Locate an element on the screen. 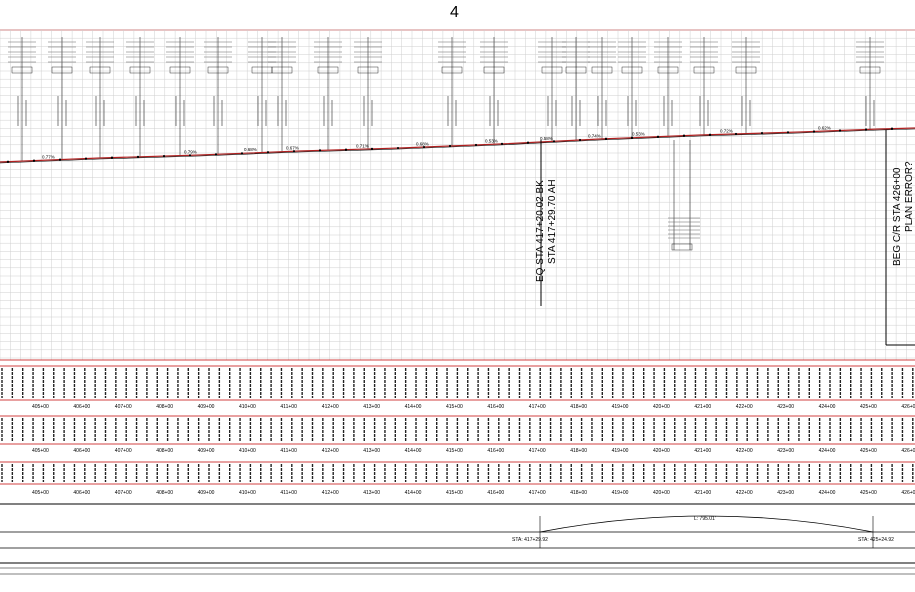 The width and height of the screenshot is (915, 592). station-label: 409+00 is located at coordinates (206, 493).